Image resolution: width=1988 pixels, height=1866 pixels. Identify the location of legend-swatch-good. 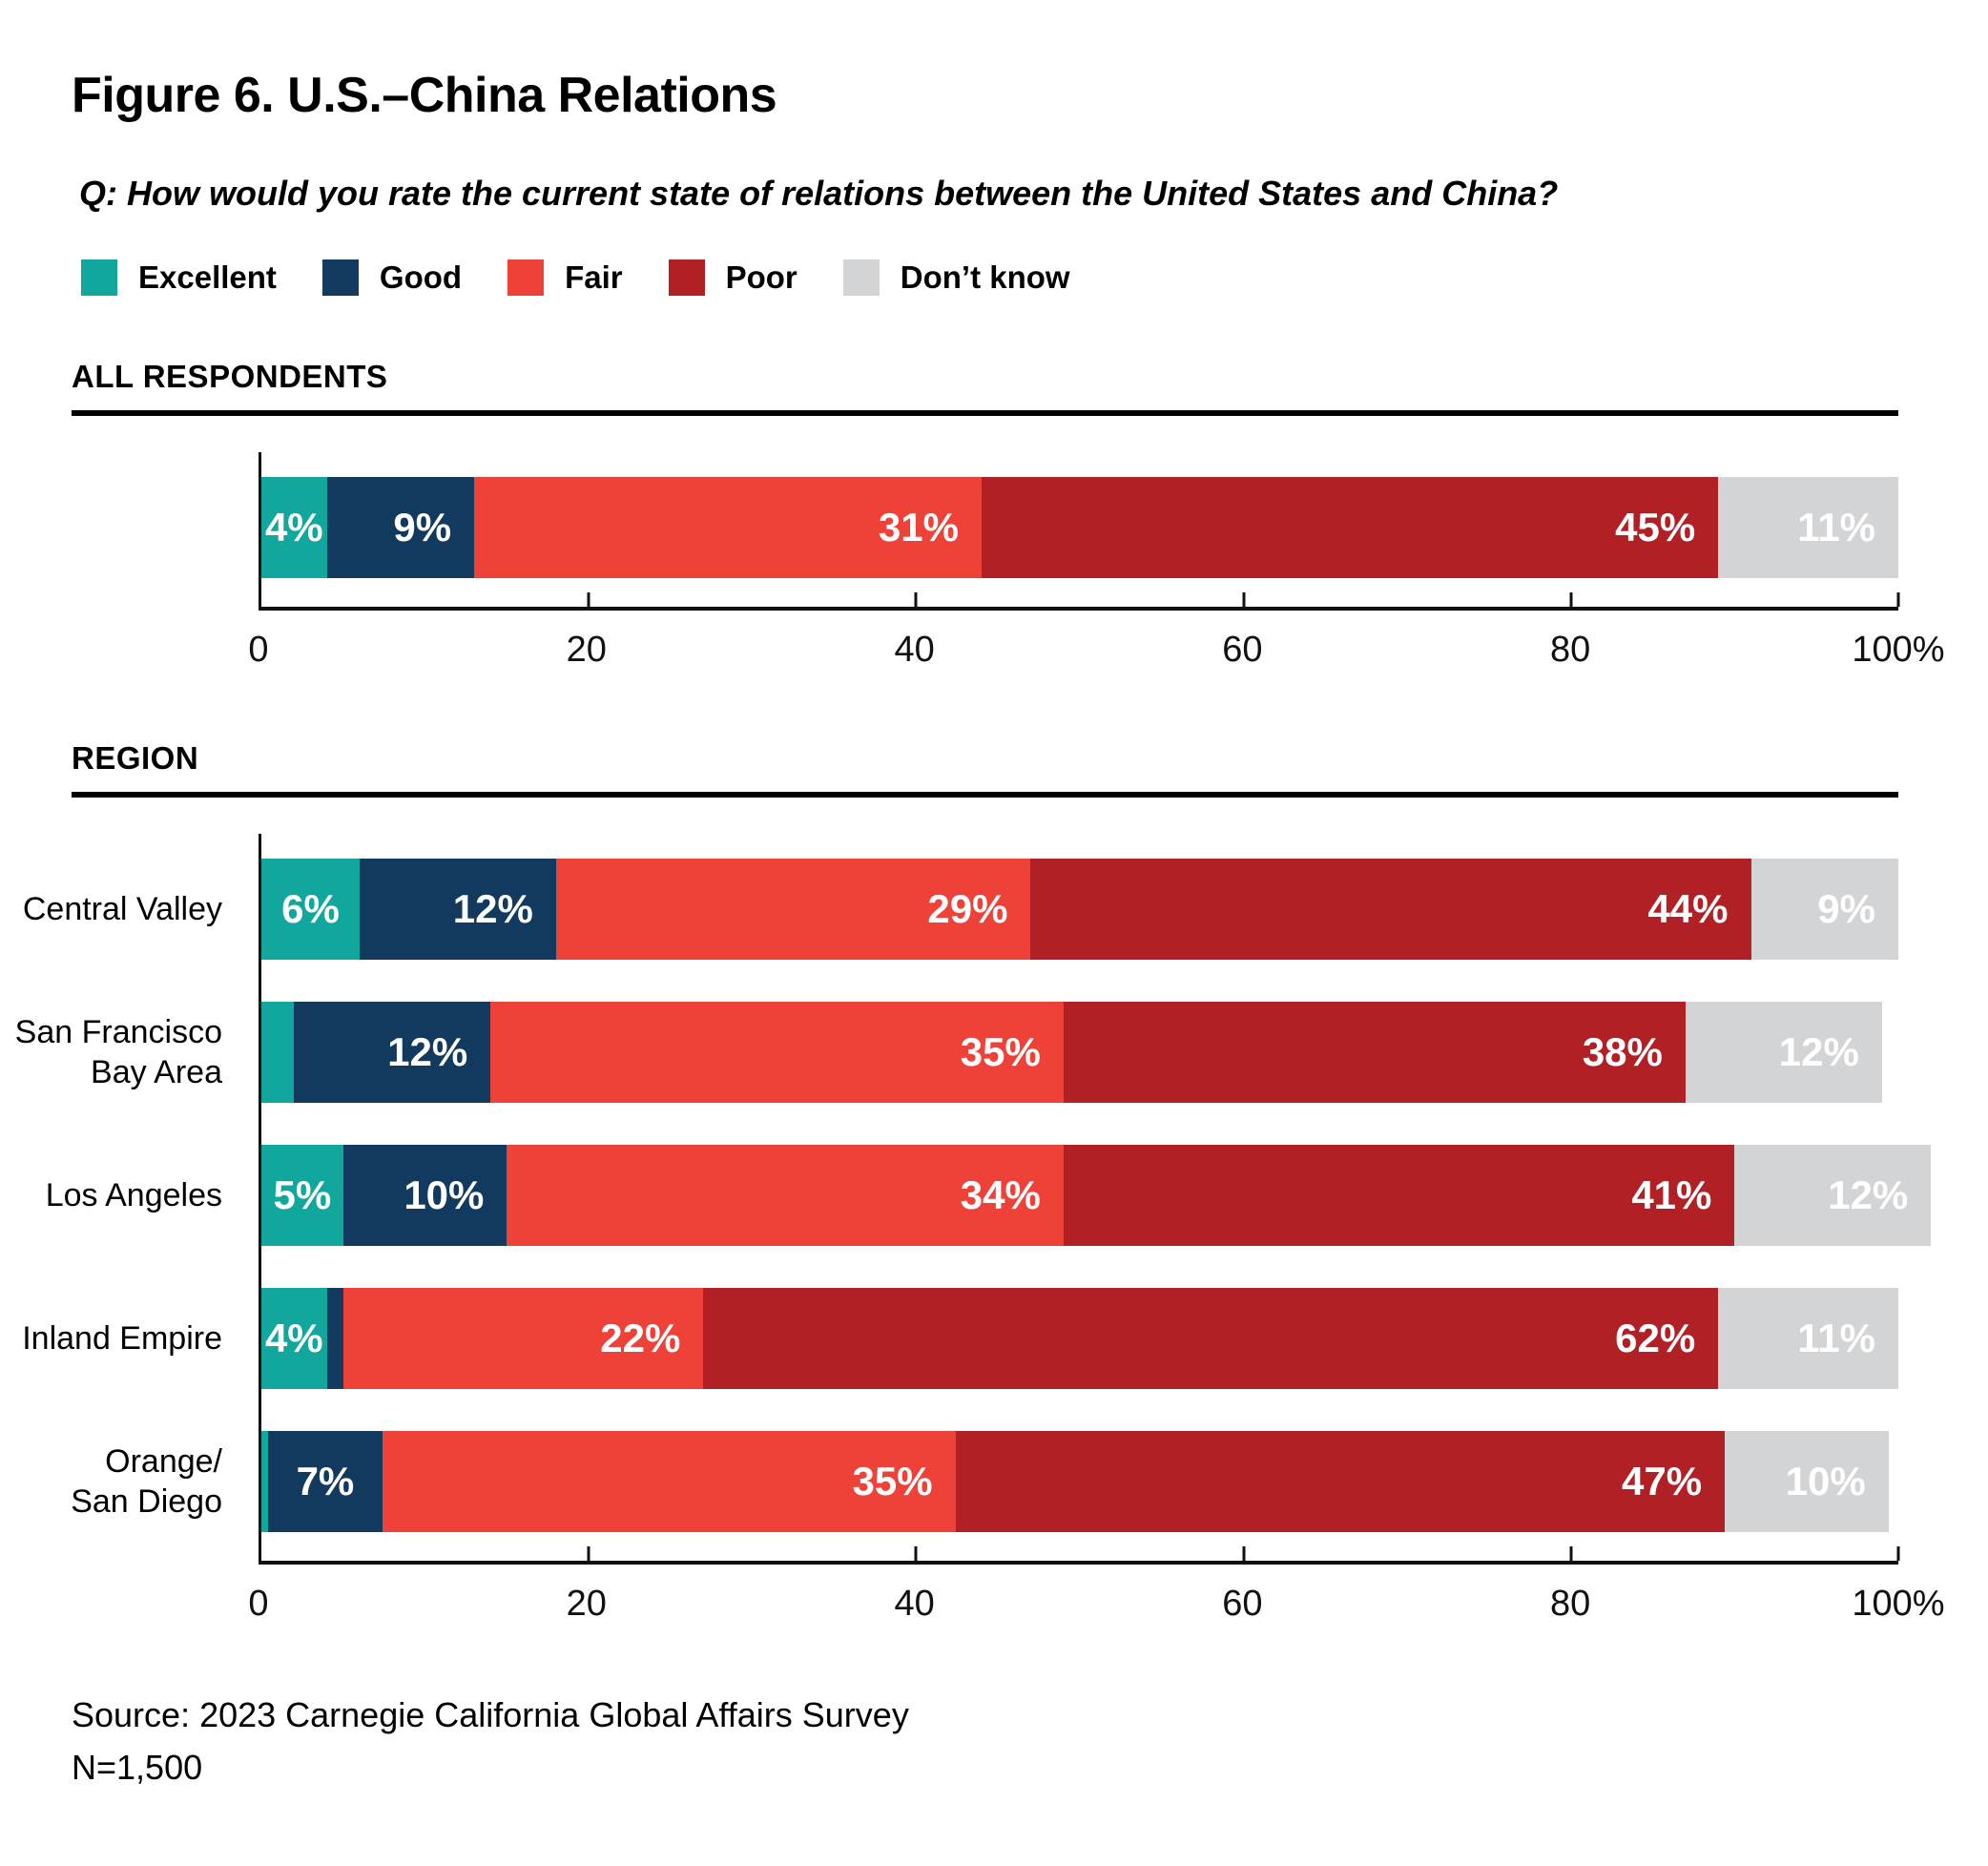
(340, 277).